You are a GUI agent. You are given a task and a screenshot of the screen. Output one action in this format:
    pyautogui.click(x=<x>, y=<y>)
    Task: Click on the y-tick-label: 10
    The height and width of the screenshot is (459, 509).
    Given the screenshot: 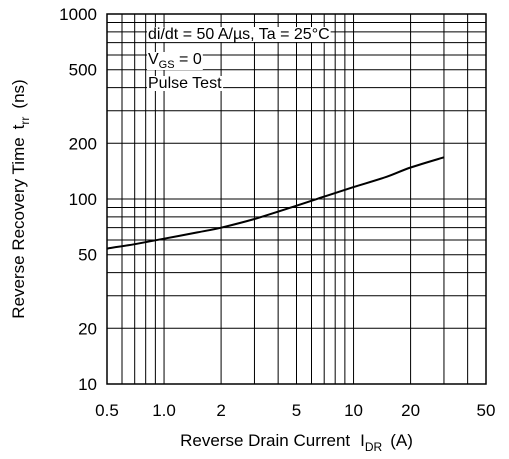 What is the action you would take?
    pyautogui.click(x=87, y=384)
    